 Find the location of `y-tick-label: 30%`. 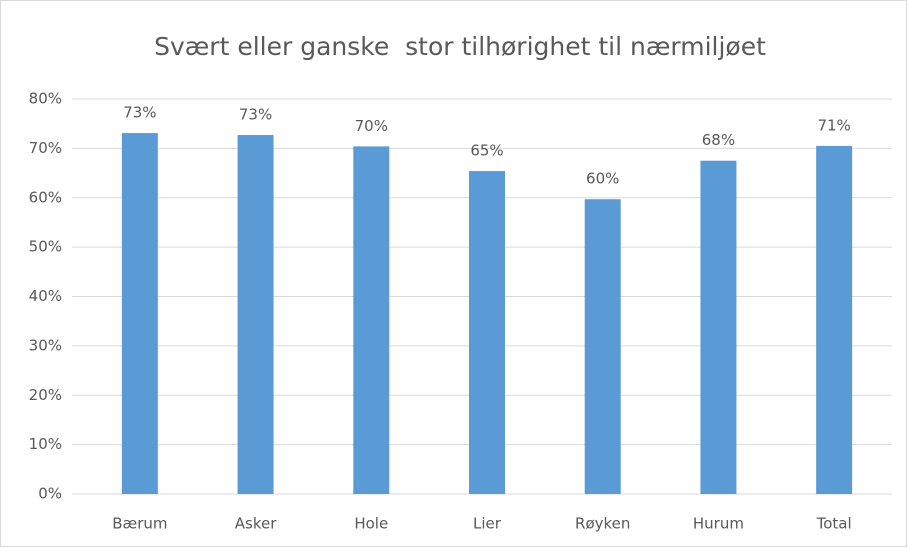

y-tick-label: 30% is located at coordinates (45, 345).